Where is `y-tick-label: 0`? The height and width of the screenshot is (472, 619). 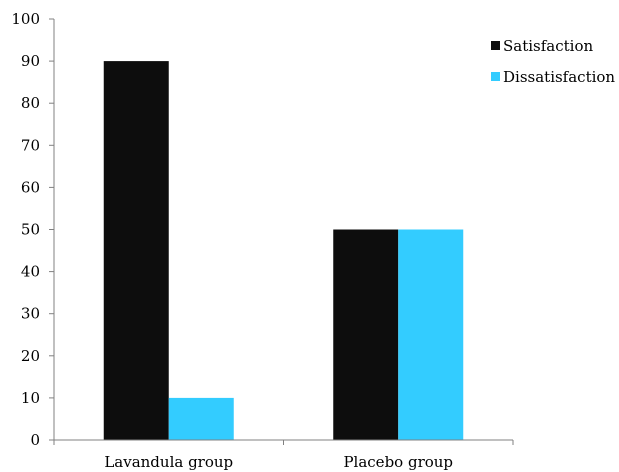
y-tick-label: 0 is located at coordinates (35, 440).